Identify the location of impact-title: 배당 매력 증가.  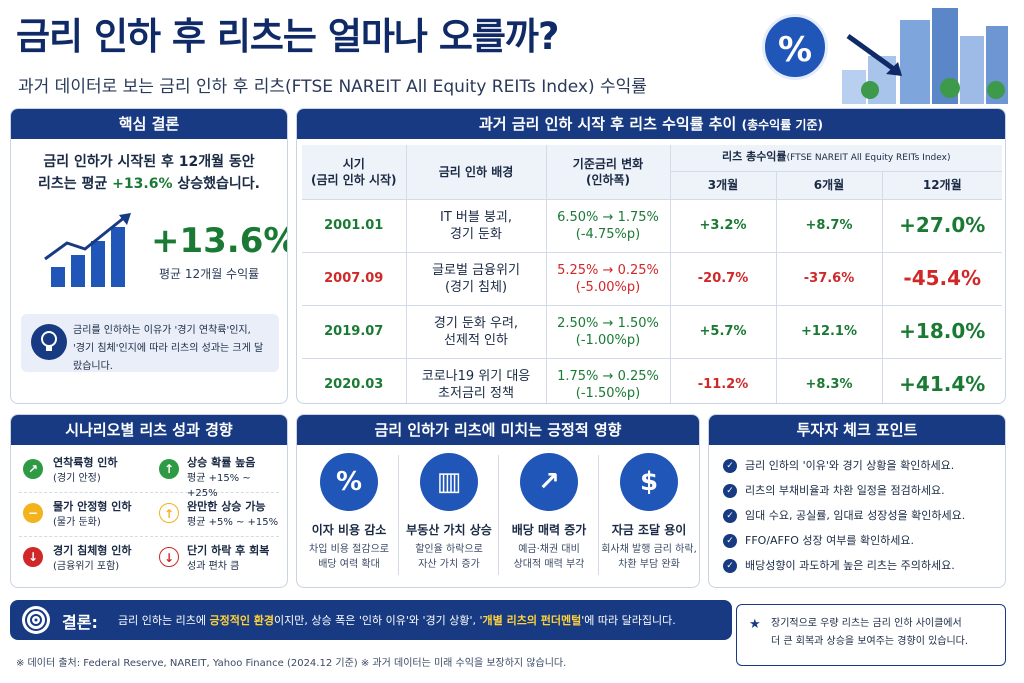
(549, 530).